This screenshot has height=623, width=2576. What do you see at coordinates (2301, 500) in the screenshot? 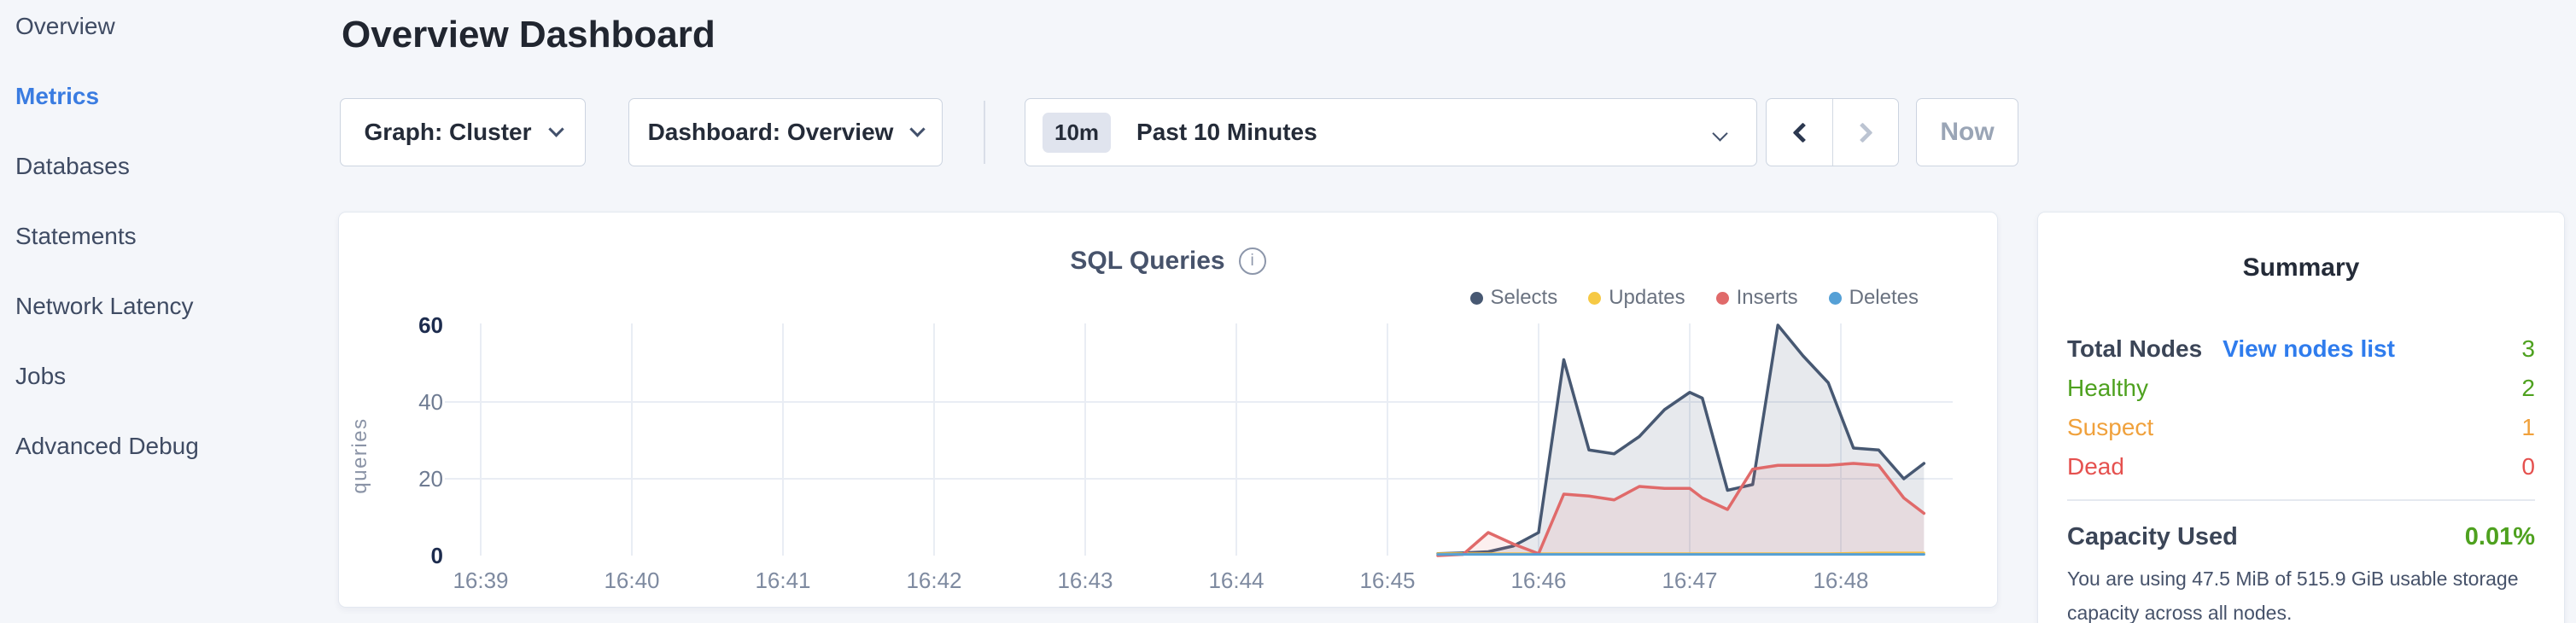
I see `summary-divider` at bounding box center [2301, 500].